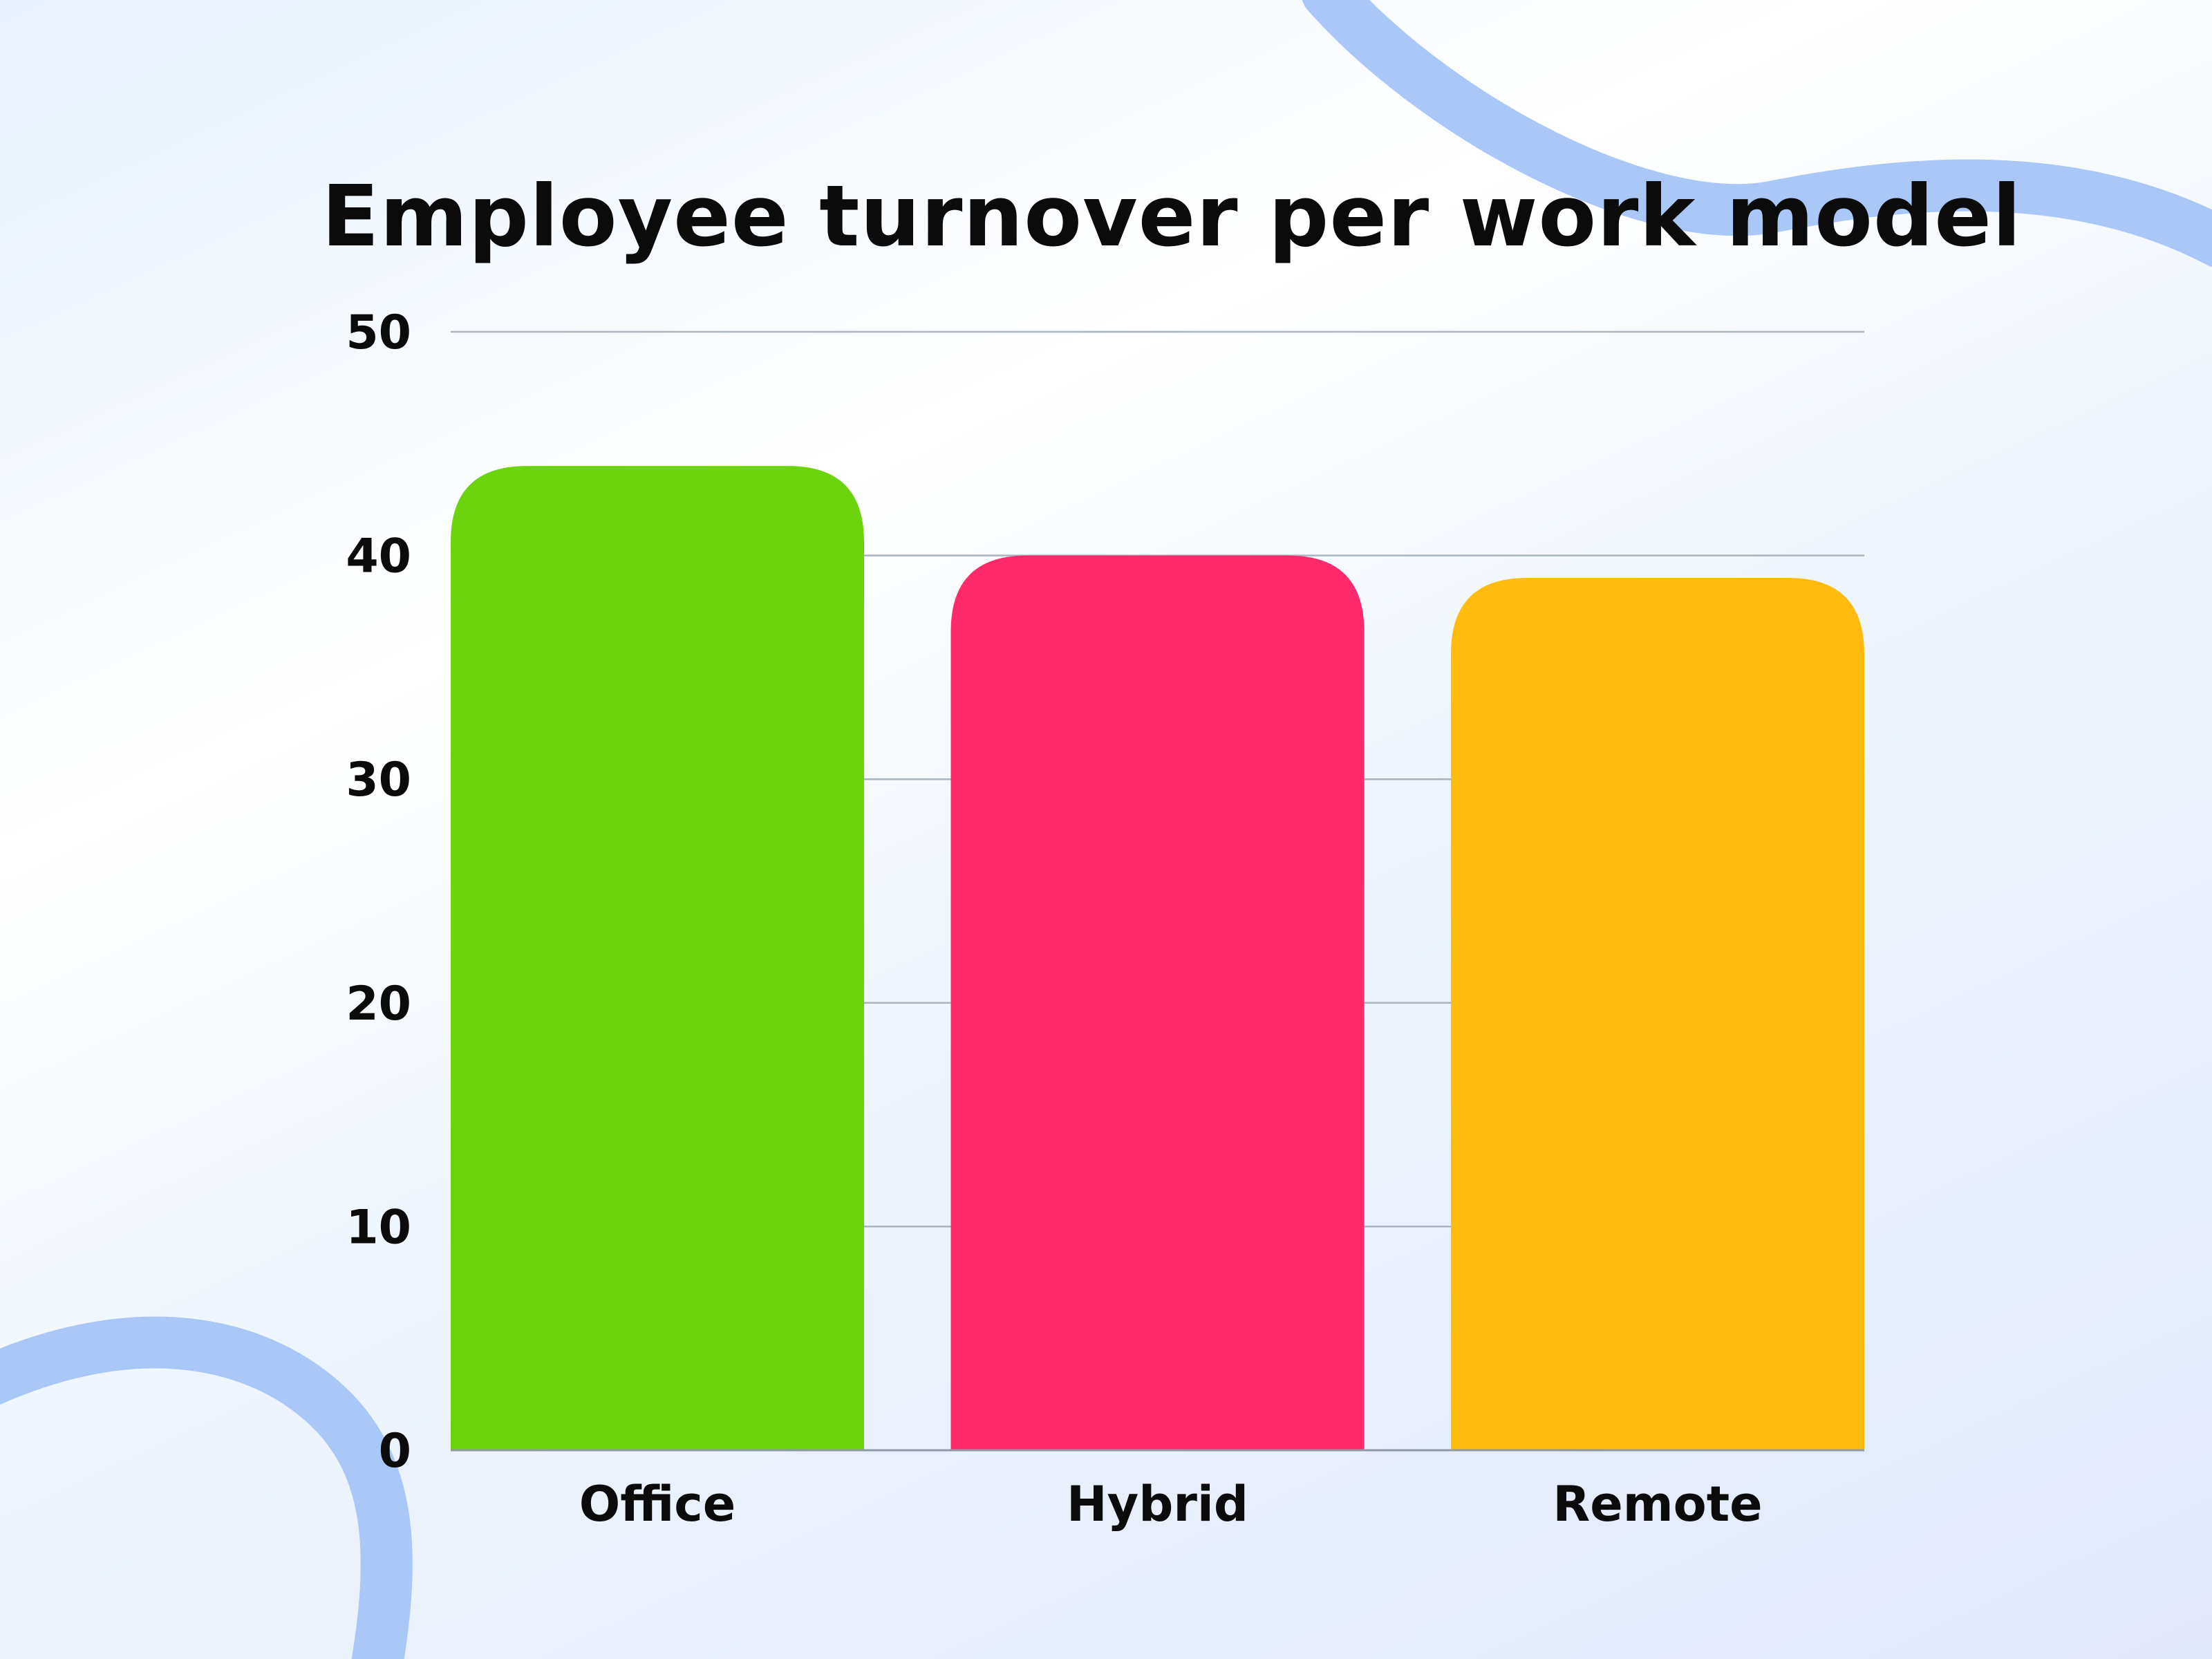 Image resolution: width=2212 pixels, height=1659 pixels. Describe the element at coordinates (378, 1004) in the screenshot. I see `y-tick-label: 20` at that location.